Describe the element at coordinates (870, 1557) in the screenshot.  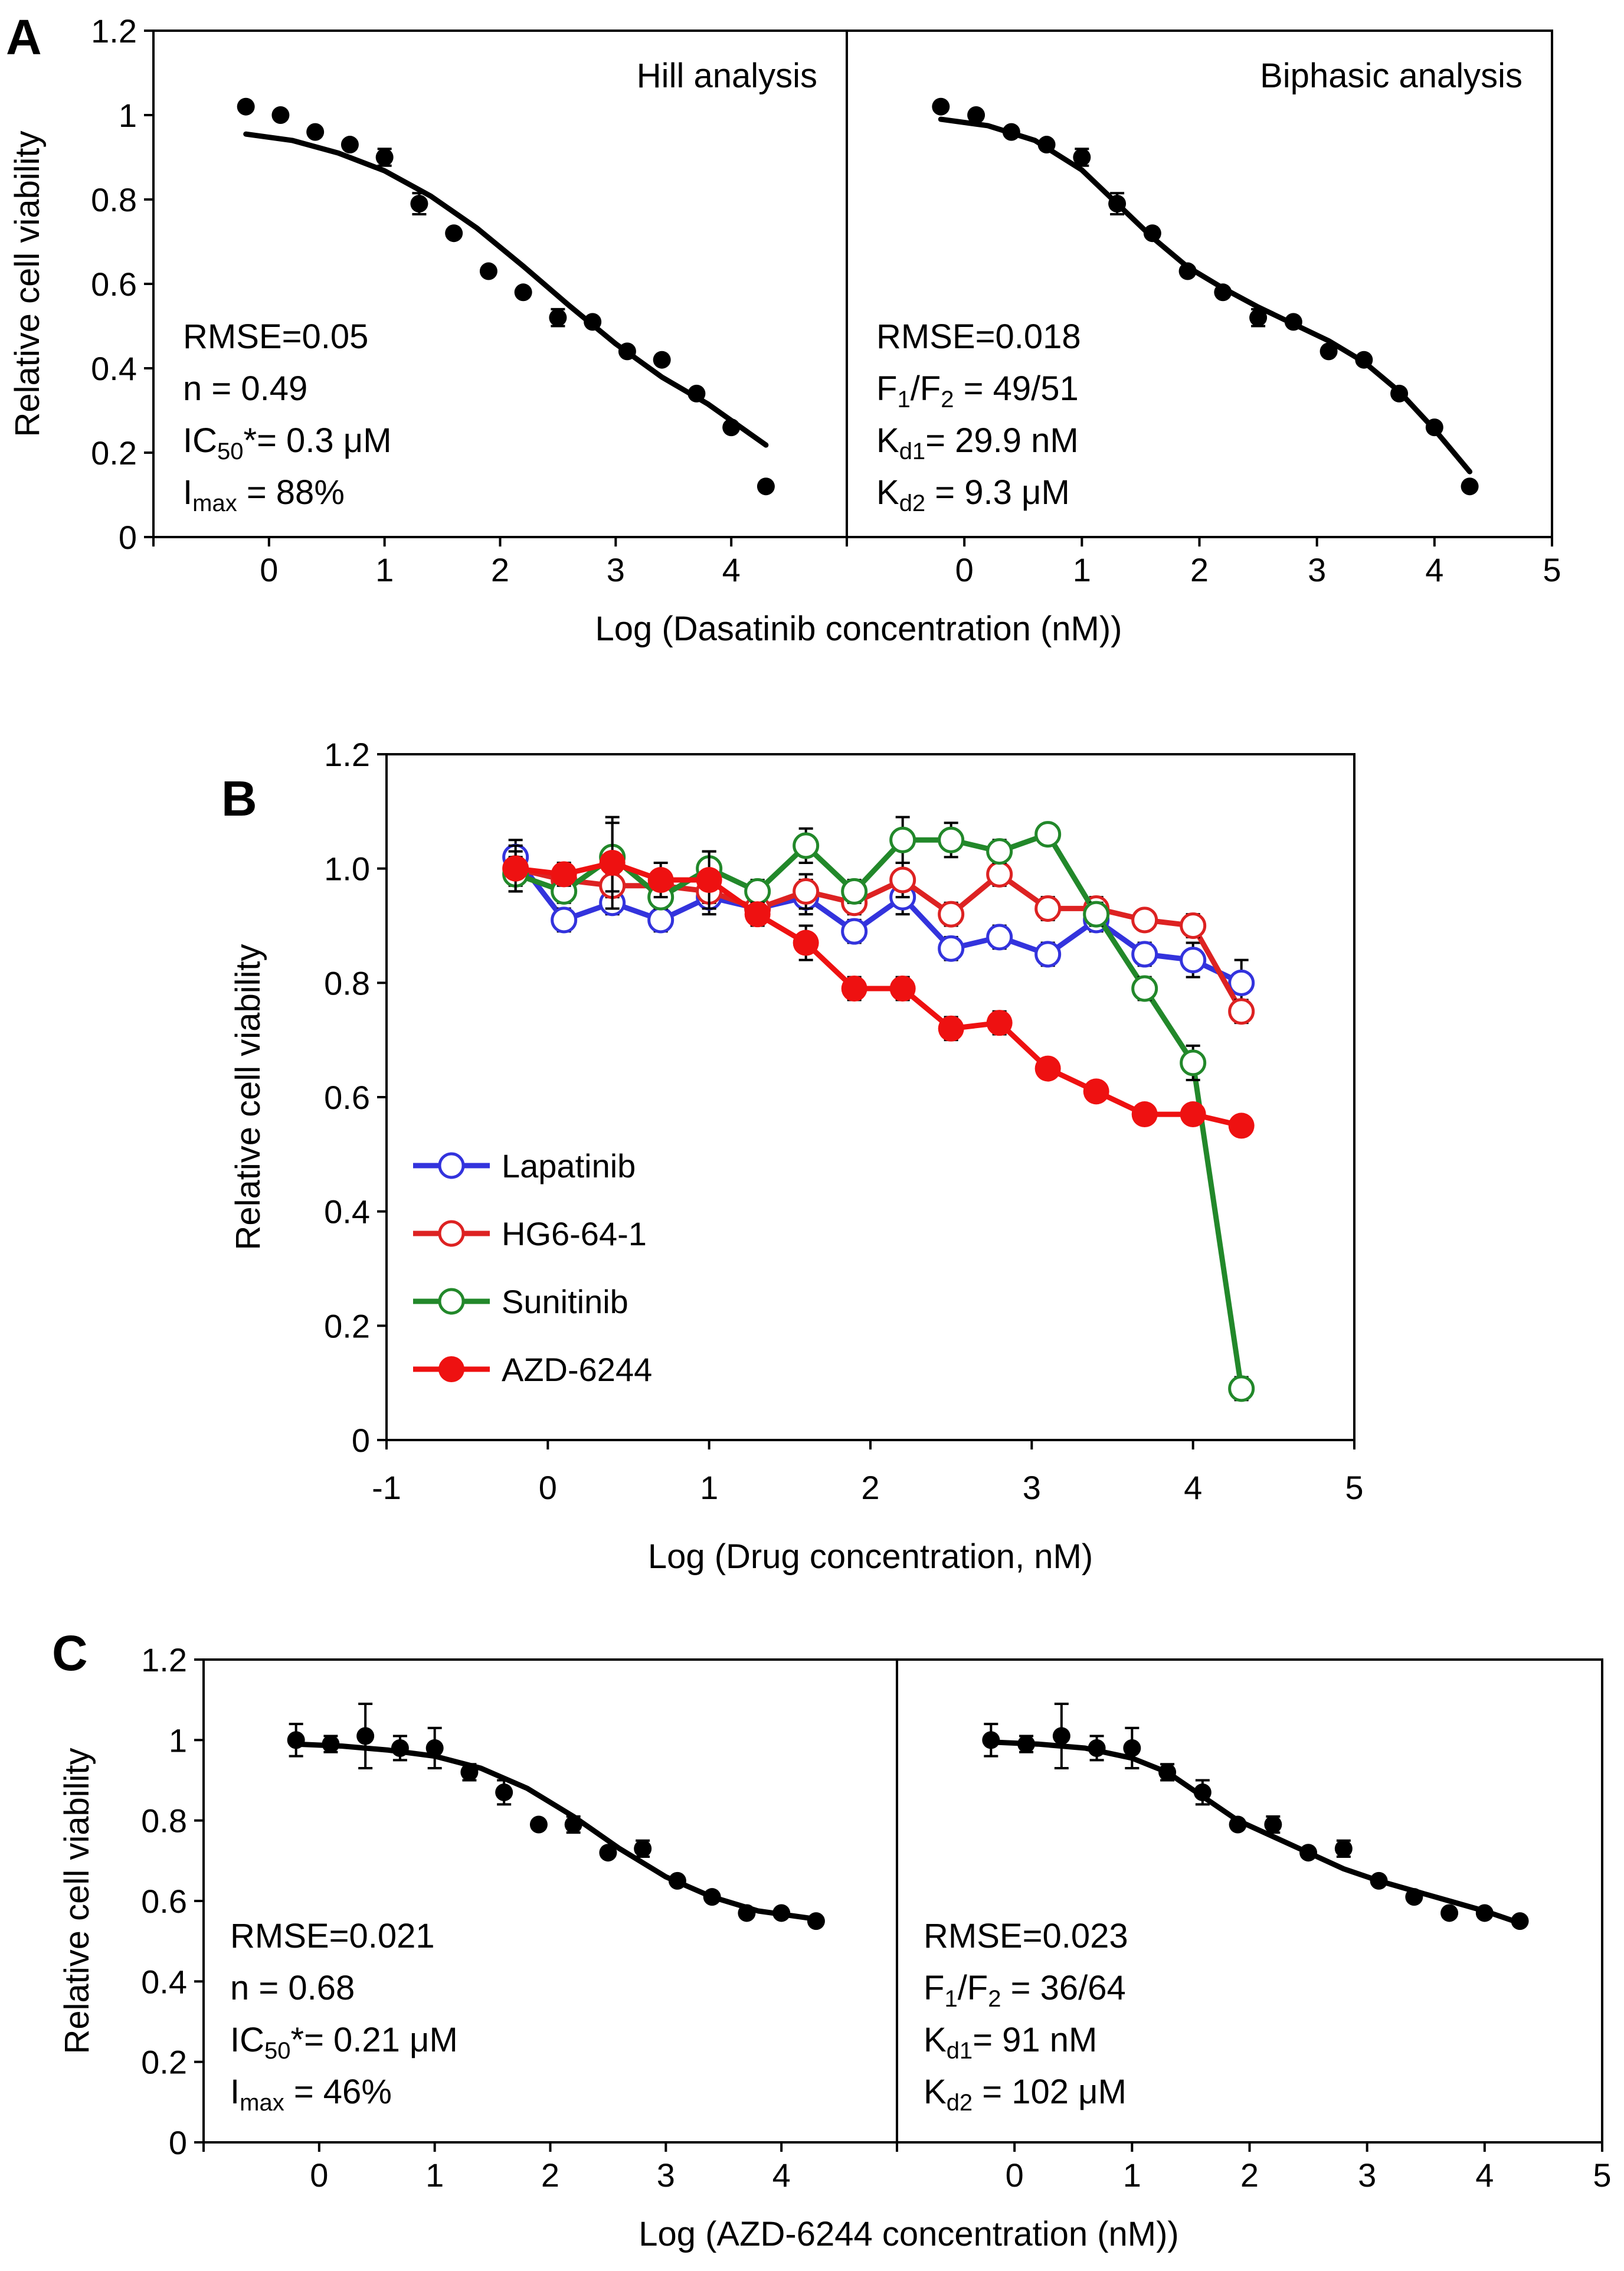
I see `x-axis-title: Log (Drug concentration, nM)` at that location.